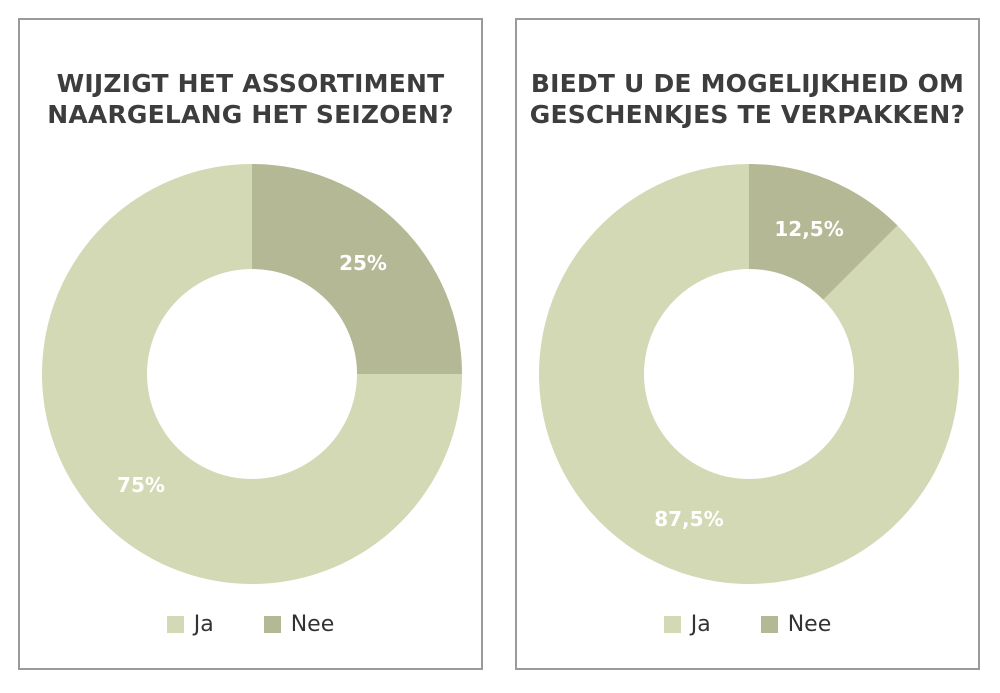 This screenshot has height=693, width=1000. Describe the element at coordinates (250, 114) in the screenshot. I see `chart-title-line-2: NAARGELANG HET SEIZOEN?` at that location.